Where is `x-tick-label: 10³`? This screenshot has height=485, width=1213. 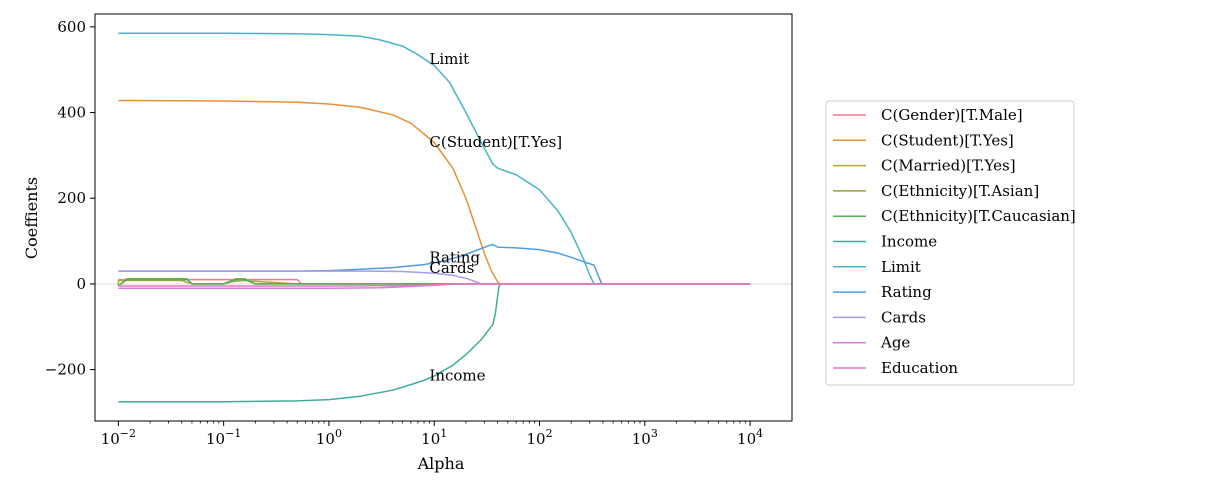
x-tick-label: 10³ is located at coordinates (645, 437).